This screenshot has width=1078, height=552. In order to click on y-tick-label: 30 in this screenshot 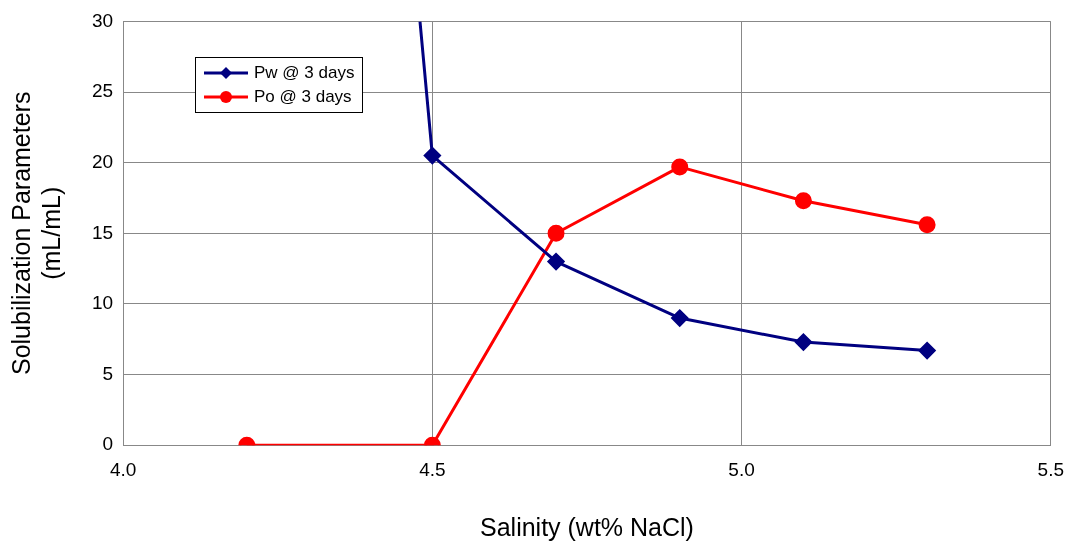, I will do `click(102, 20)`.